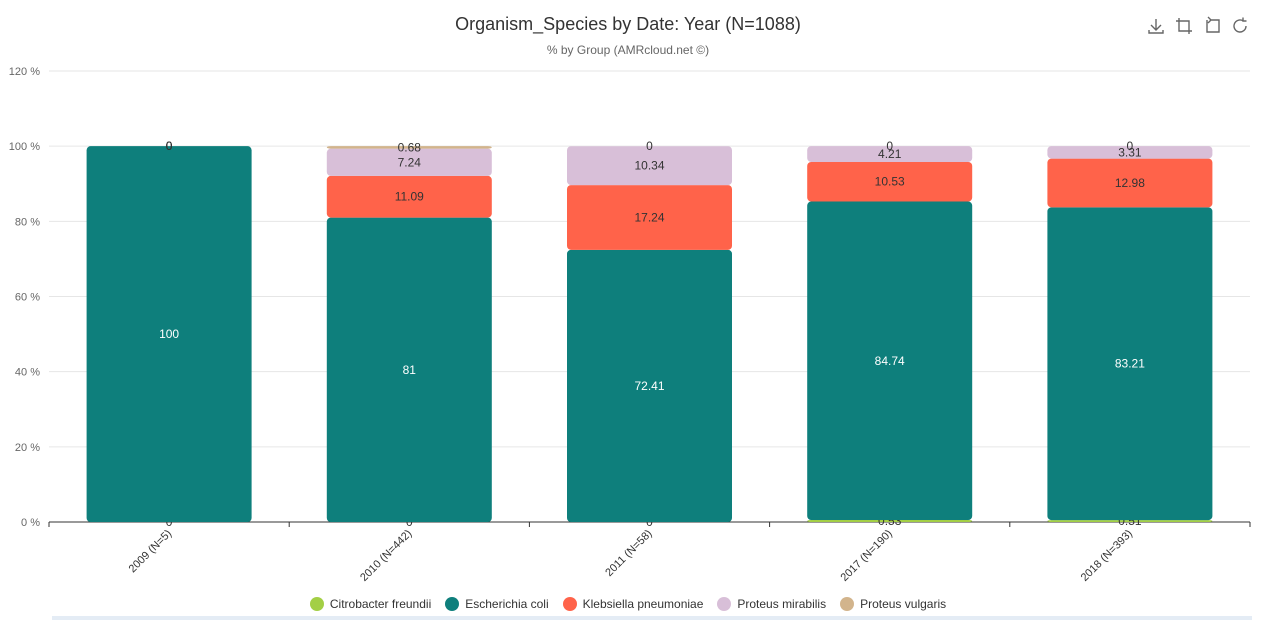 This screenshot has height=620, width=1264. I want to click on legend-label: Proteus vulgaris, so click(903, 604).